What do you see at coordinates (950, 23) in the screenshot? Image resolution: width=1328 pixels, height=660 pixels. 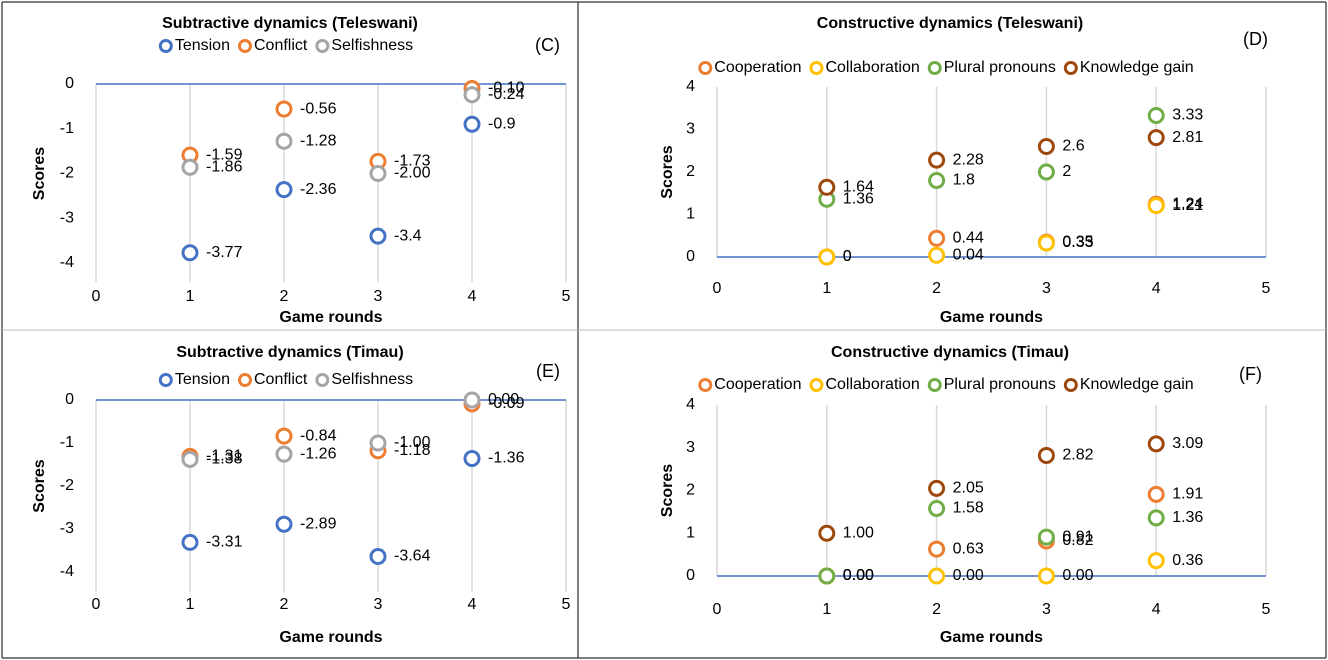 I see `chart-title: Constructive dynamics (Teleswani)` at bounding box center [950, 23].